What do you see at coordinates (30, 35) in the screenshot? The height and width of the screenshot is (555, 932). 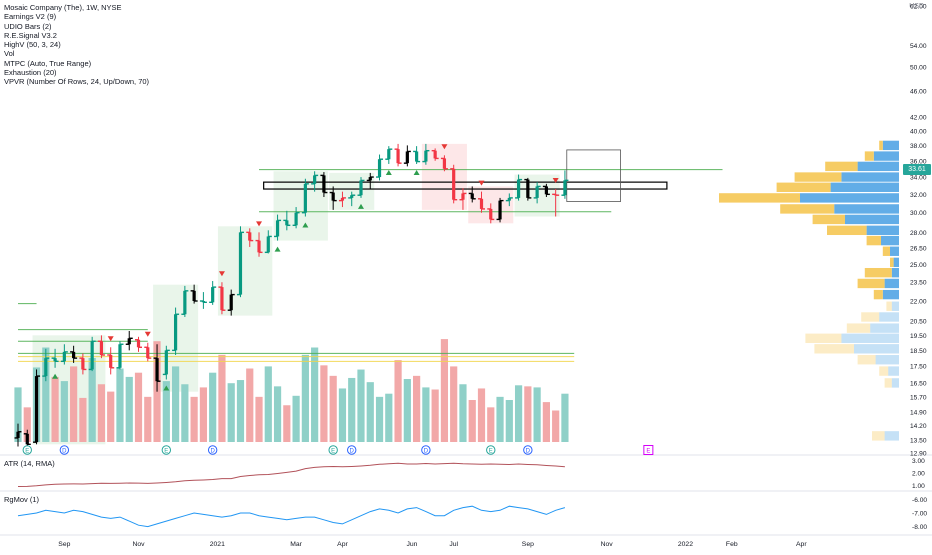 I see `indicator-re-signal: R.E.Signal V3.2` at bounding box center [30, 35].